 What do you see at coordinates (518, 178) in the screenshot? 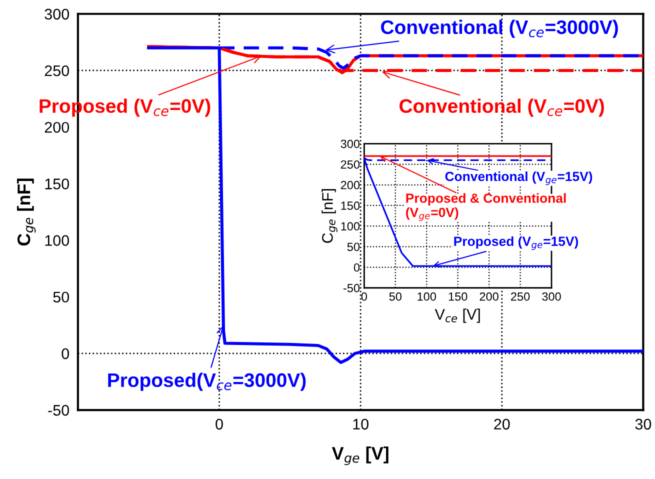
I see `annotation: Conventional (V$_{ge}$=15V)` at bounding box center [518, 178].